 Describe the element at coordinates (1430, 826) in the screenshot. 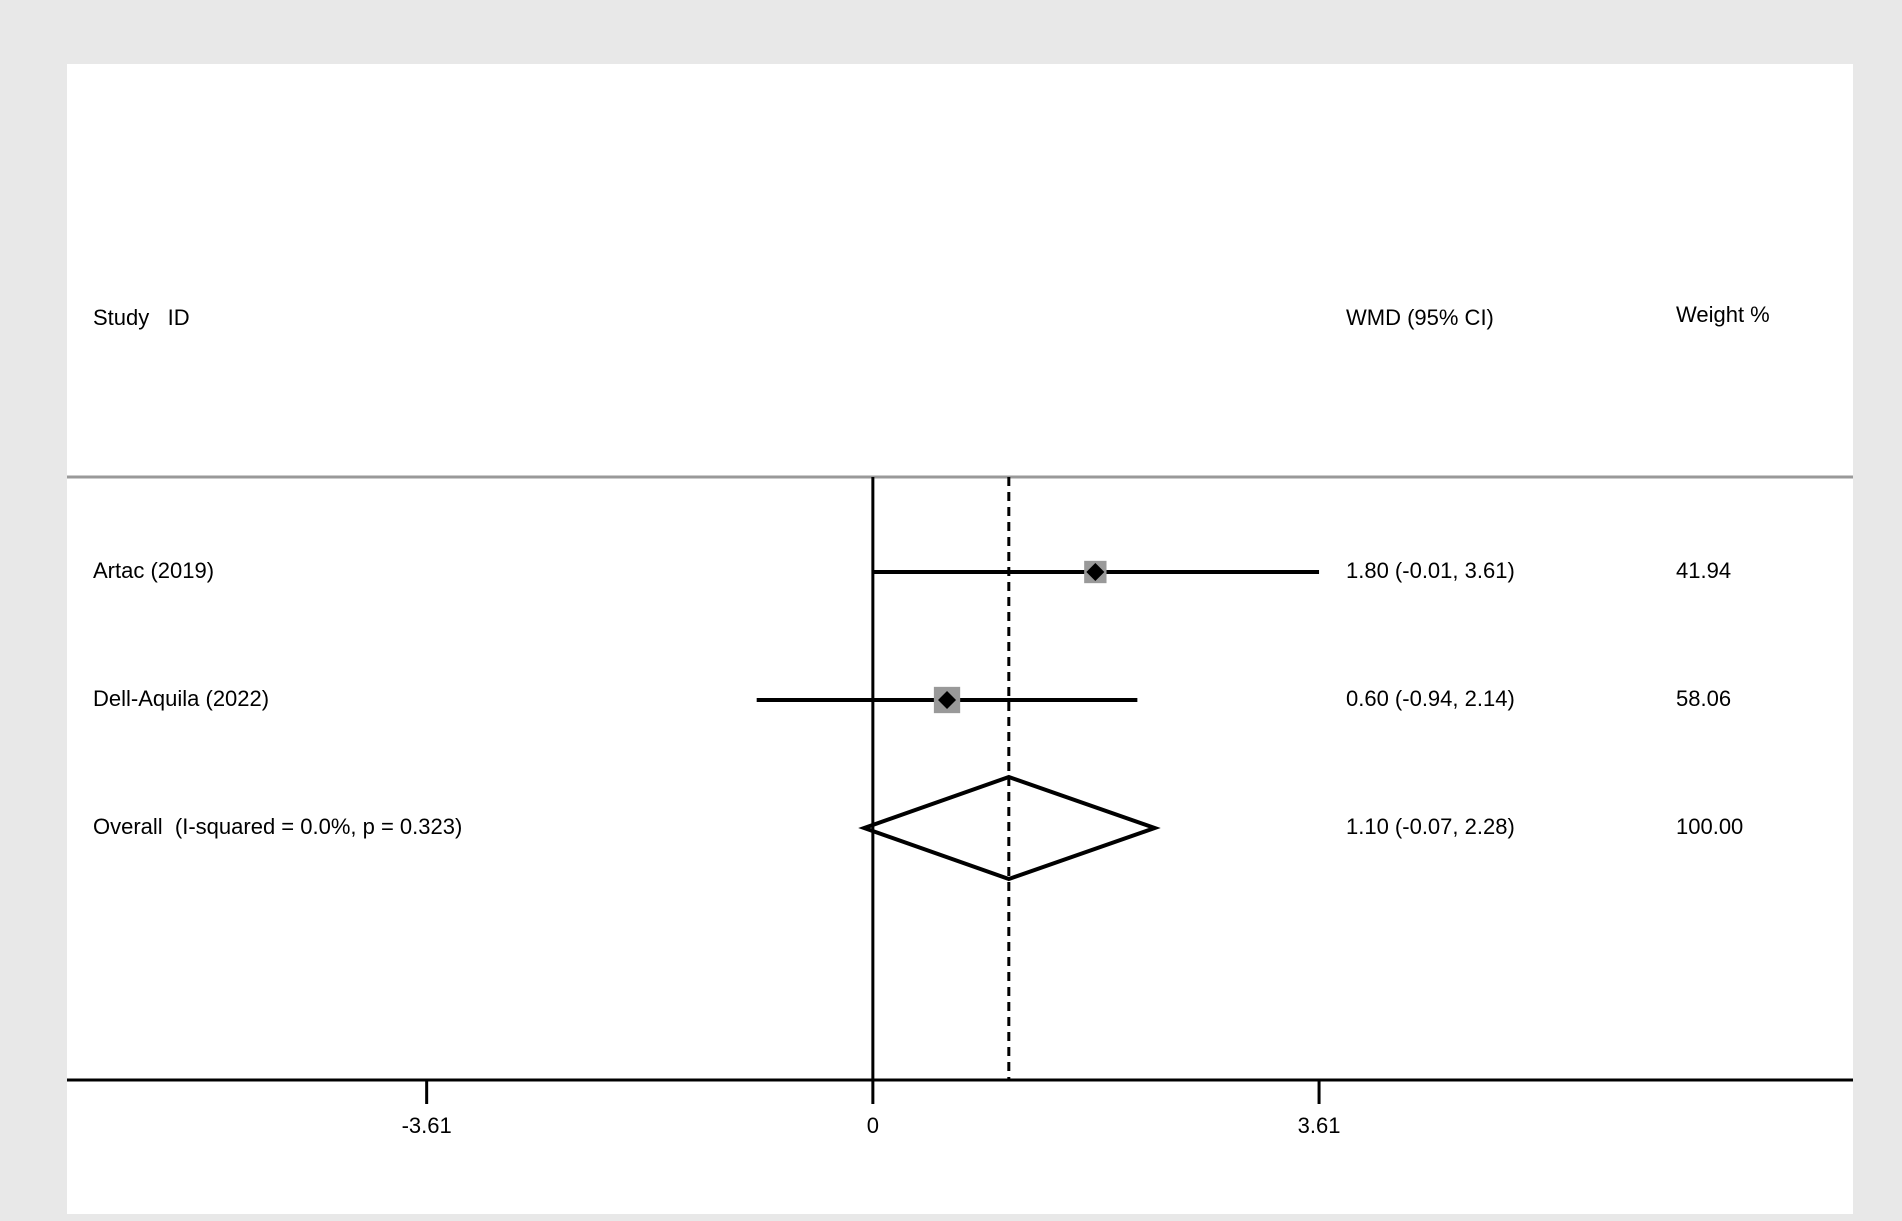

I see `estimate-label: 1.10 (-0.07, 2.28)` at that location.